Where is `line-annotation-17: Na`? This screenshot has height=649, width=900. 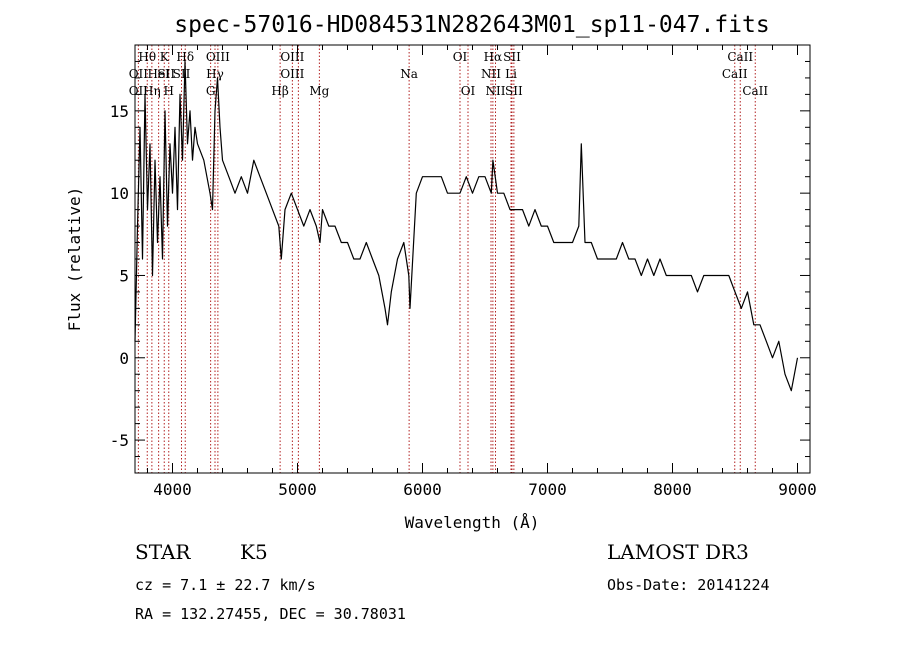 line-annotation-17: Na is located at coordinates (409, 74).